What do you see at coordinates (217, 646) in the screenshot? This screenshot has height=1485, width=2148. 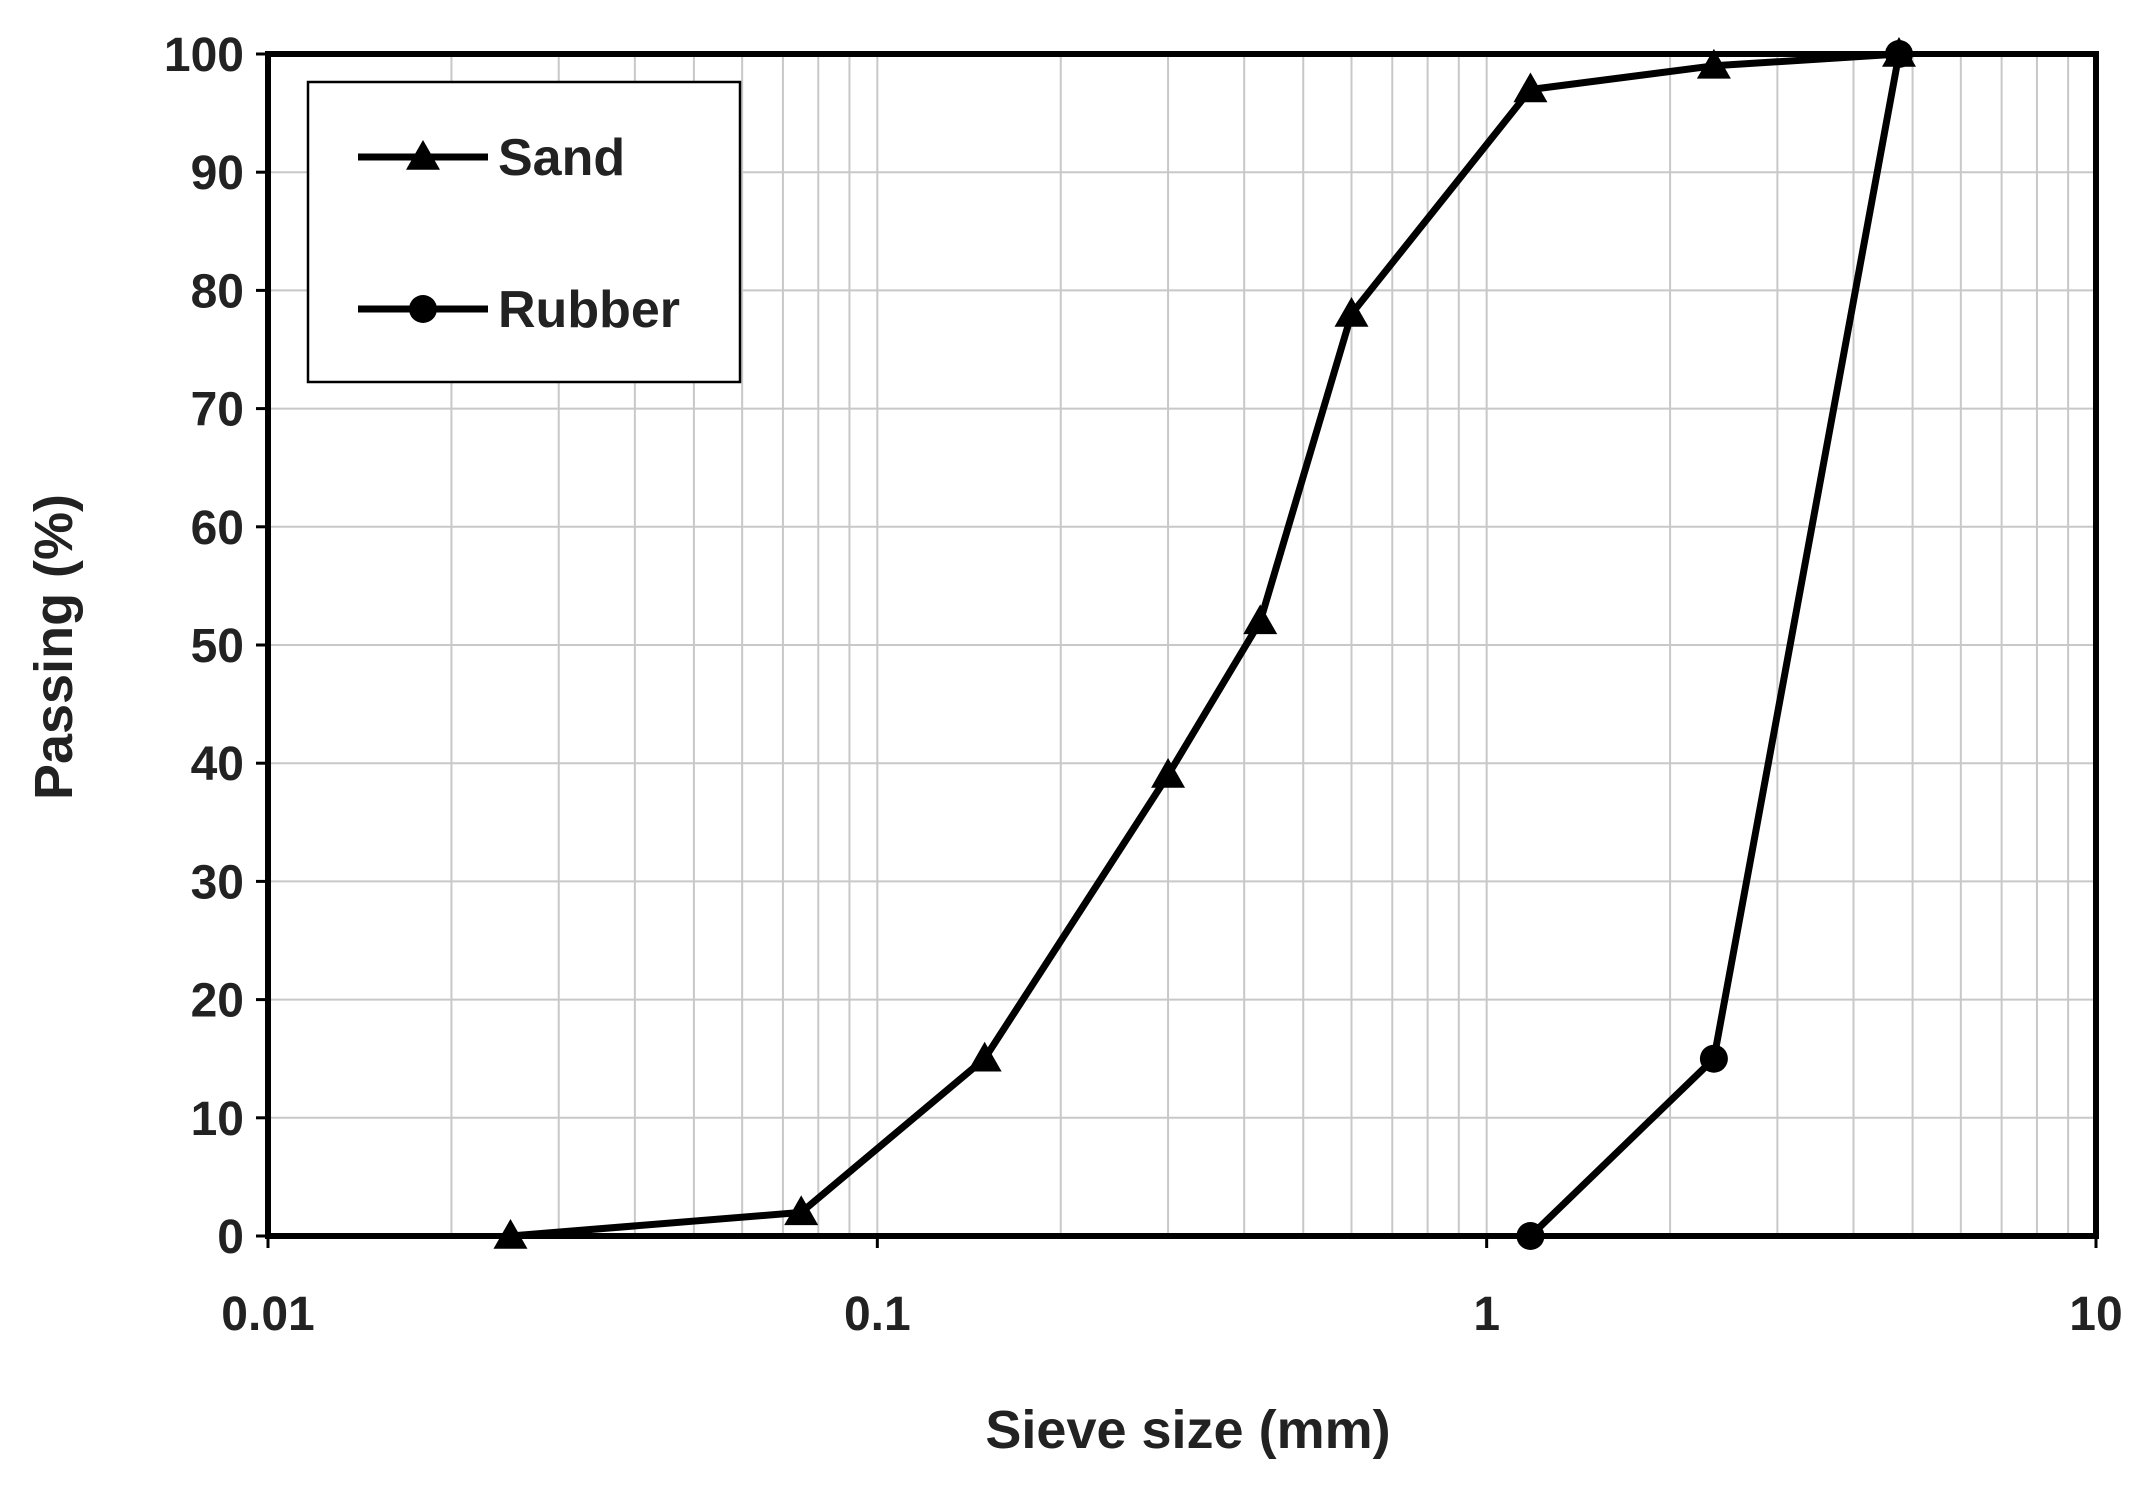 I see `y-tick-label: 50` at bounding box center [217, 646].